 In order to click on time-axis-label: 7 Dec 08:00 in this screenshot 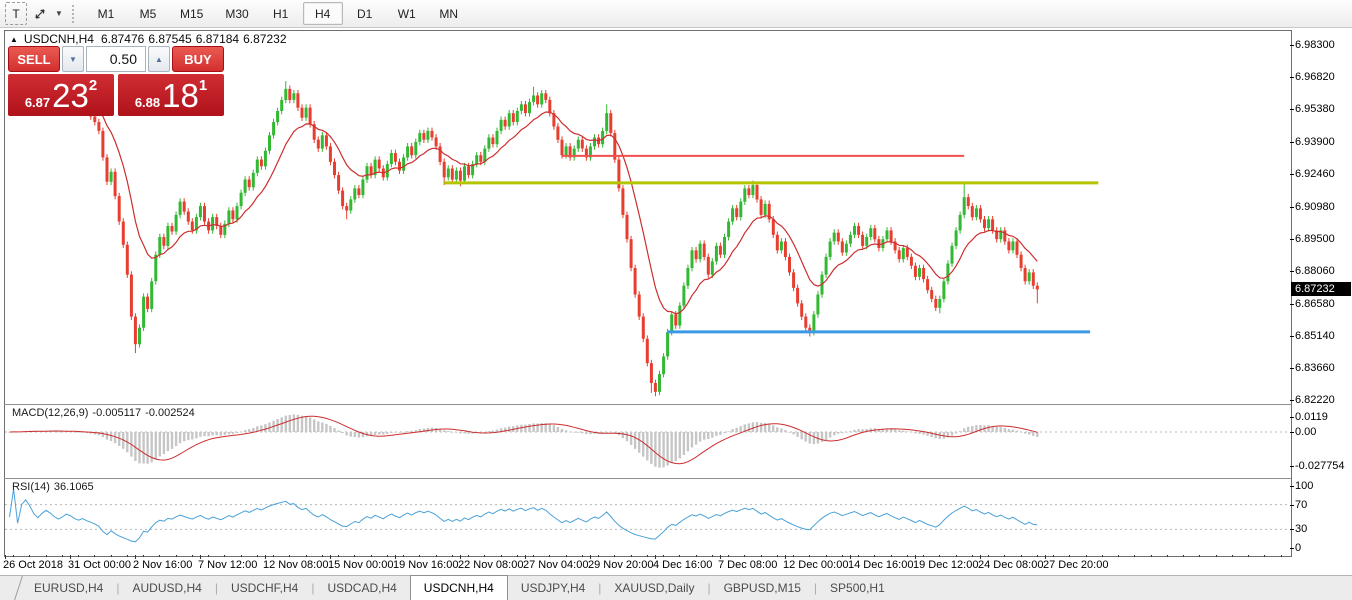, I will do `click(748, 565)`.